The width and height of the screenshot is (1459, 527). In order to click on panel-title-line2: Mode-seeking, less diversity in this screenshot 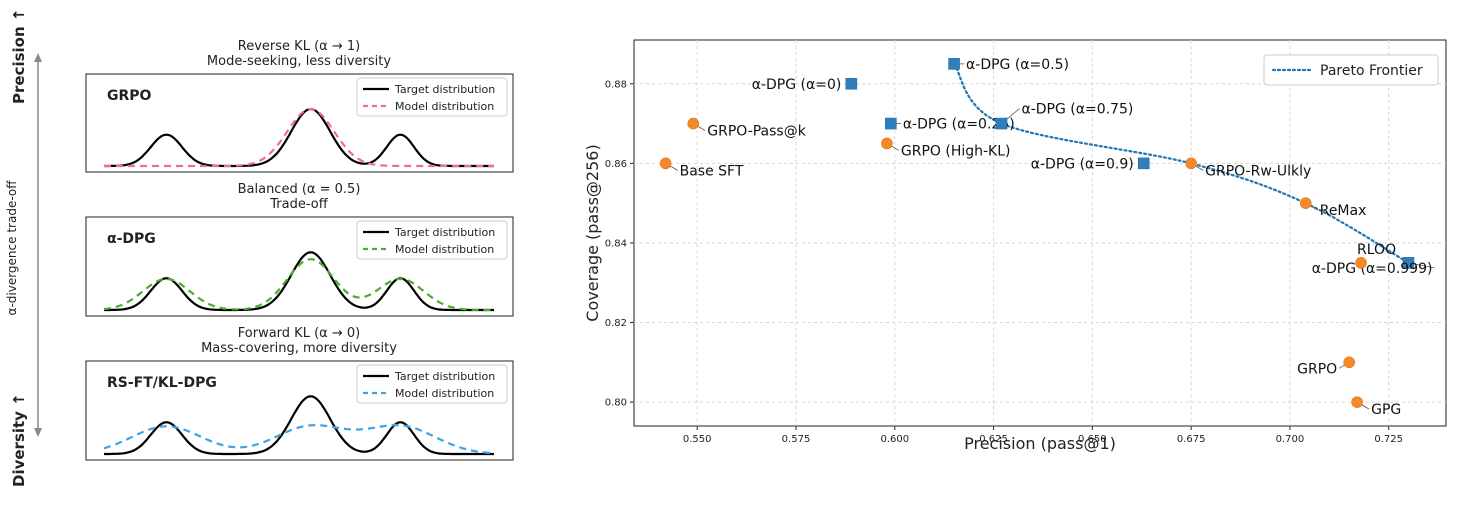, I will do `click(299, 61)`.